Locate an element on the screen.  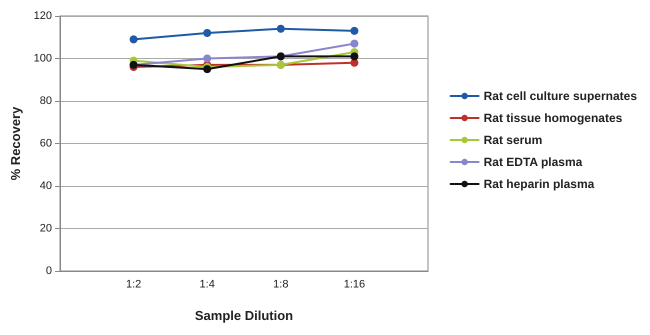
x-tick-label: 1:4 is located at coordinates (207, 284).